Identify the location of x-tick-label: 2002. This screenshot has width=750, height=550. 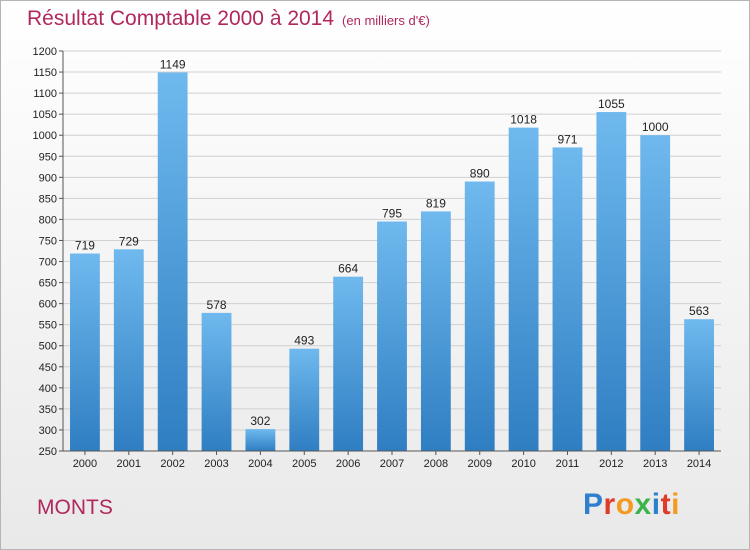
(172, 464).